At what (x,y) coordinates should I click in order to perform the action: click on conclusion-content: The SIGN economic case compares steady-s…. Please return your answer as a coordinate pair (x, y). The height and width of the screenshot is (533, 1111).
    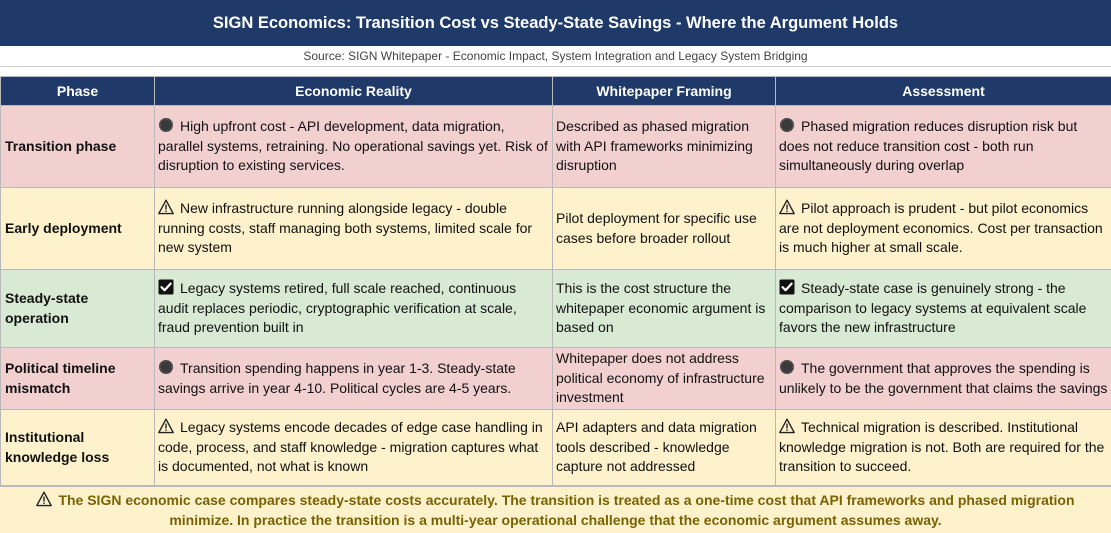
    Looking at the image, I should click on (555, 510).